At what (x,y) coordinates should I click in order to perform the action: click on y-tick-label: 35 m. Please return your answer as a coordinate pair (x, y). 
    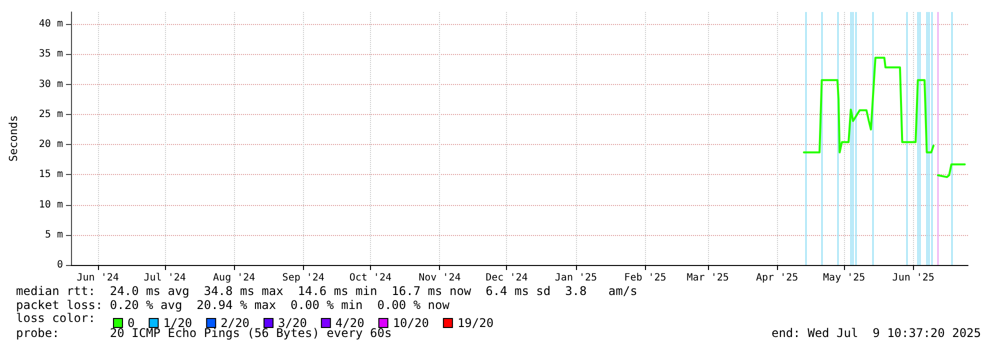
    Looking at the image, I should click on (50, 54).